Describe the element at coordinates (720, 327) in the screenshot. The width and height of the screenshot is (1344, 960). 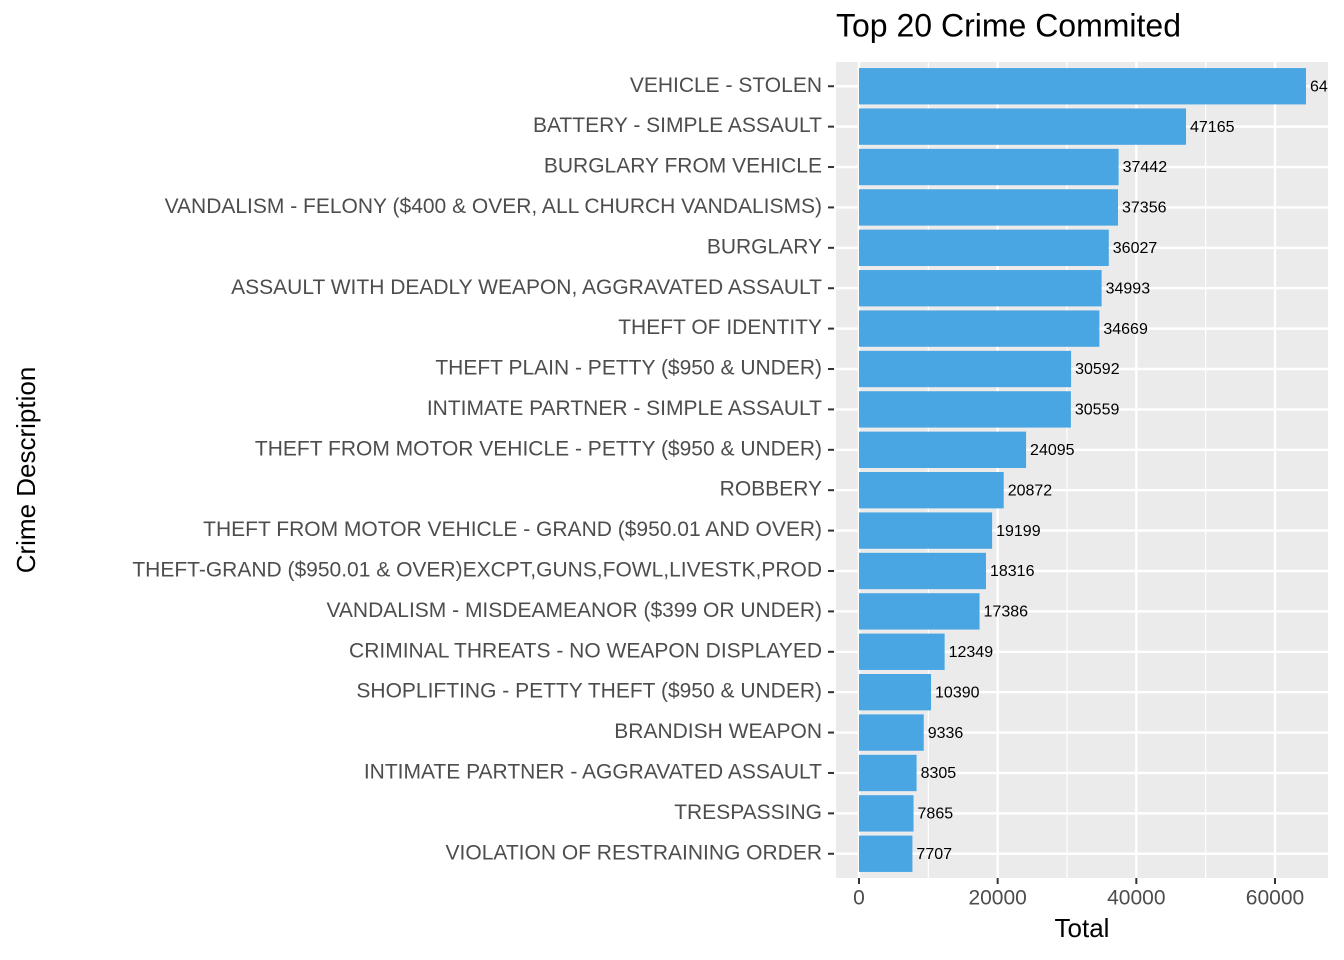
I see `y-tick-label: THEFT OF IDENTITY` at that location.